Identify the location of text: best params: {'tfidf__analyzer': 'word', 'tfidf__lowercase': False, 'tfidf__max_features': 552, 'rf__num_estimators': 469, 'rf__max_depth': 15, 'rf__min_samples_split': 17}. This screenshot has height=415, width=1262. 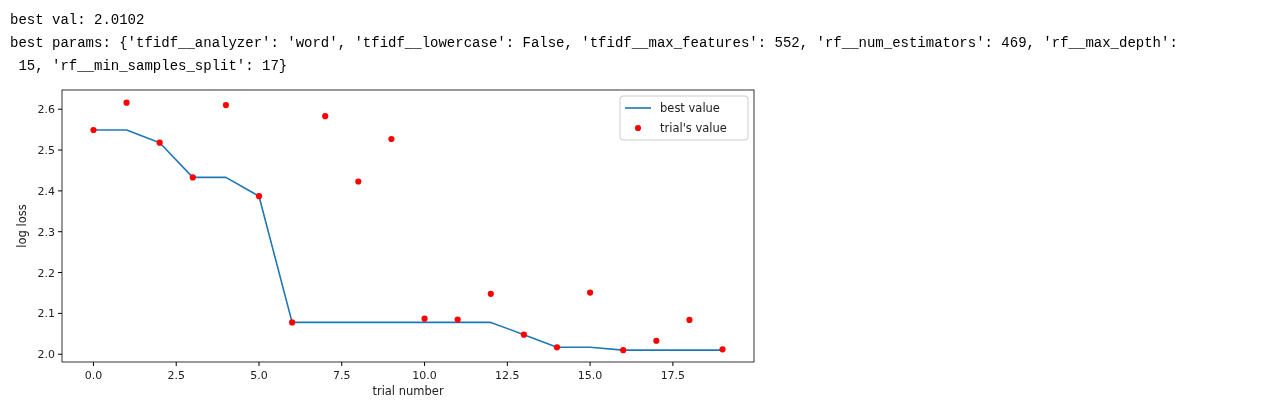
(594, 54).